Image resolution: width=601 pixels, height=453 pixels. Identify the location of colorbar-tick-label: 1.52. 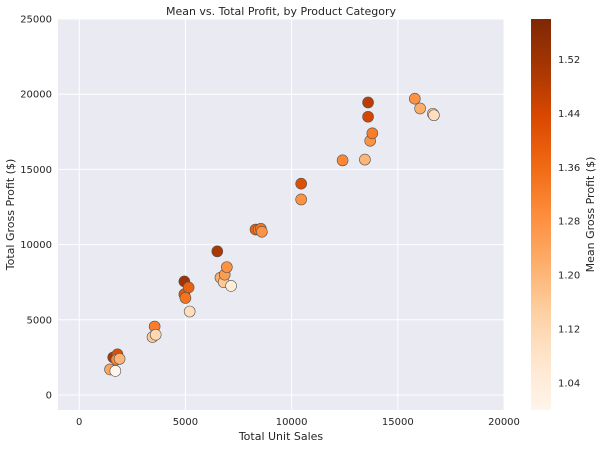
(569, 60).